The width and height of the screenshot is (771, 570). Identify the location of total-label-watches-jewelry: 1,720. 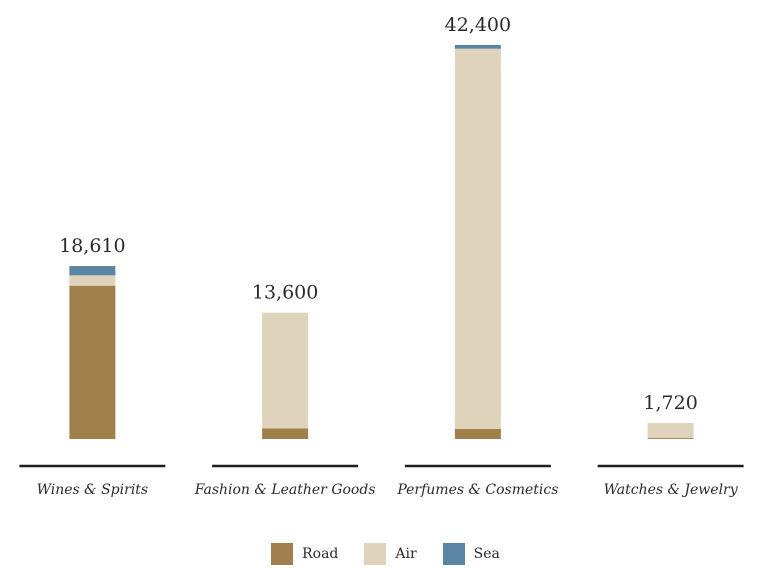
(670, 403).